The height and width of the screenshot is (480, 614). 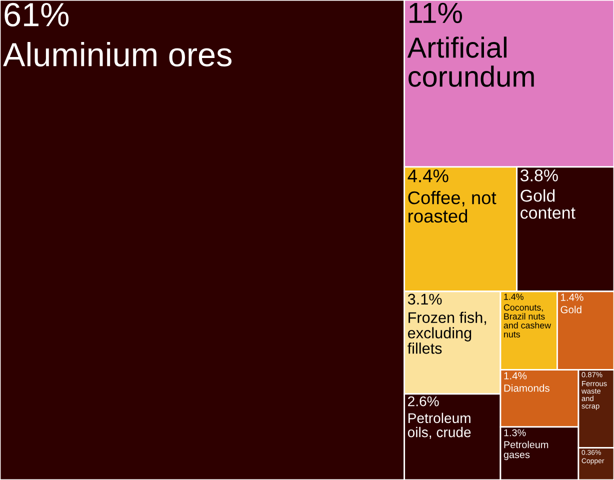 What do you see at coordinates (539, 175) in the screenshot?
I see `data-label: 3.8%` at bounding box center [539, 175].